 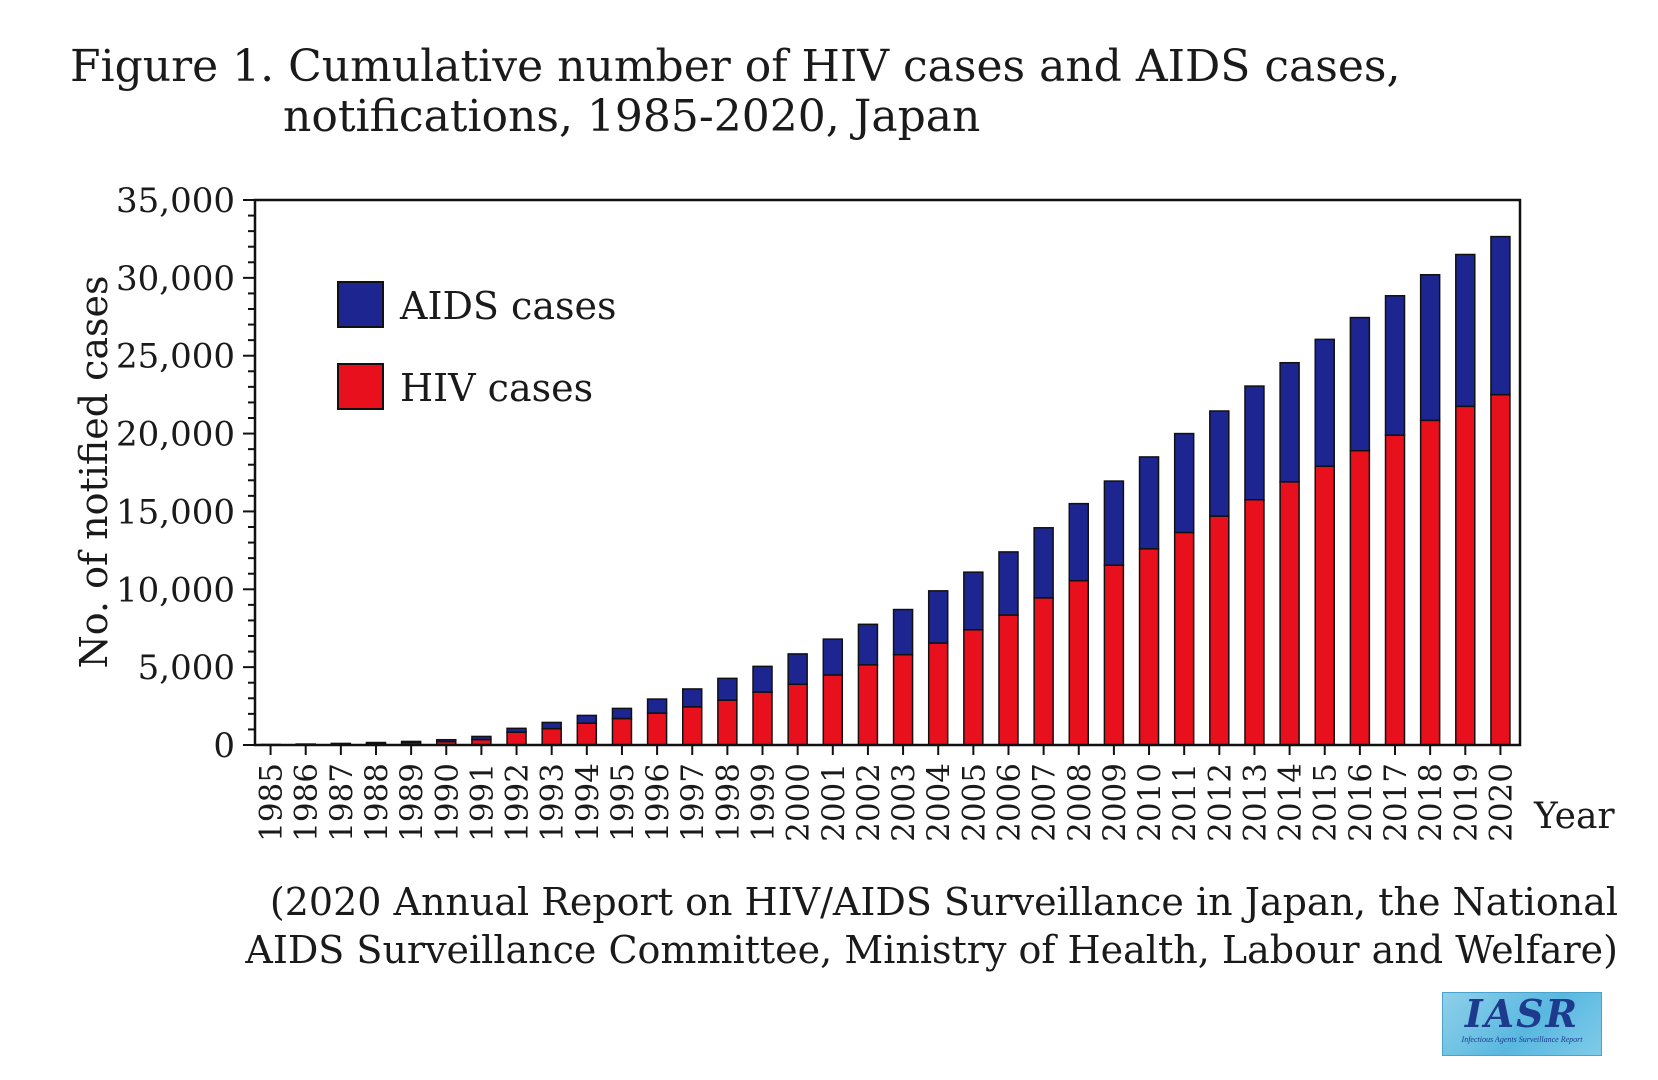 What do you see at coordinates (360, 304) in the screenshot?
I see `legend-swatch-aids` at bounding box center [360, 304].